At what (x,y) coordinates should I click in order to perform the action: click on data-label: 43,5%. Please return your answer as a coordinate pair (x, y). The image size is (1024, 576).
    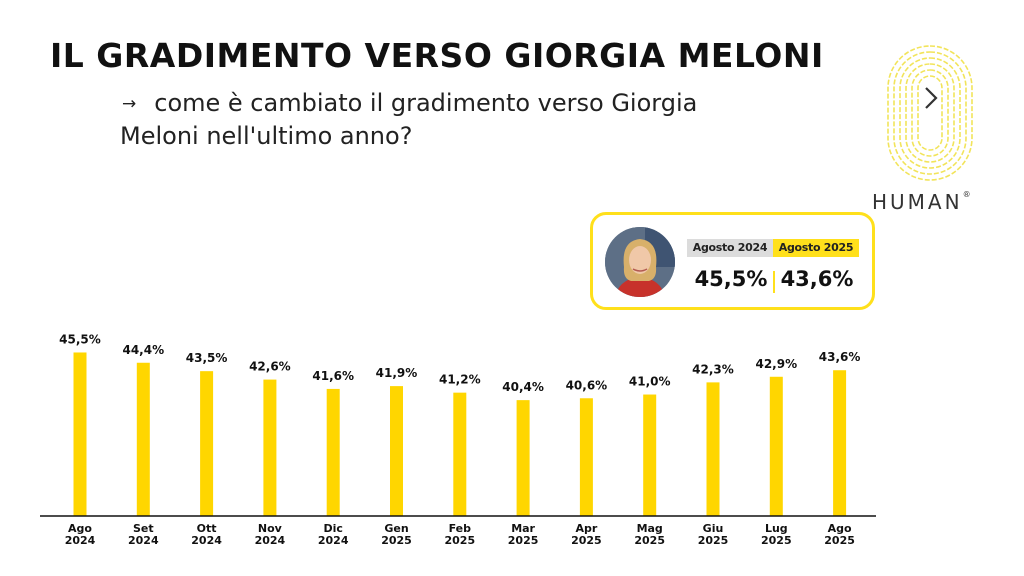
    Looking at the image, I should click on (207, 358).